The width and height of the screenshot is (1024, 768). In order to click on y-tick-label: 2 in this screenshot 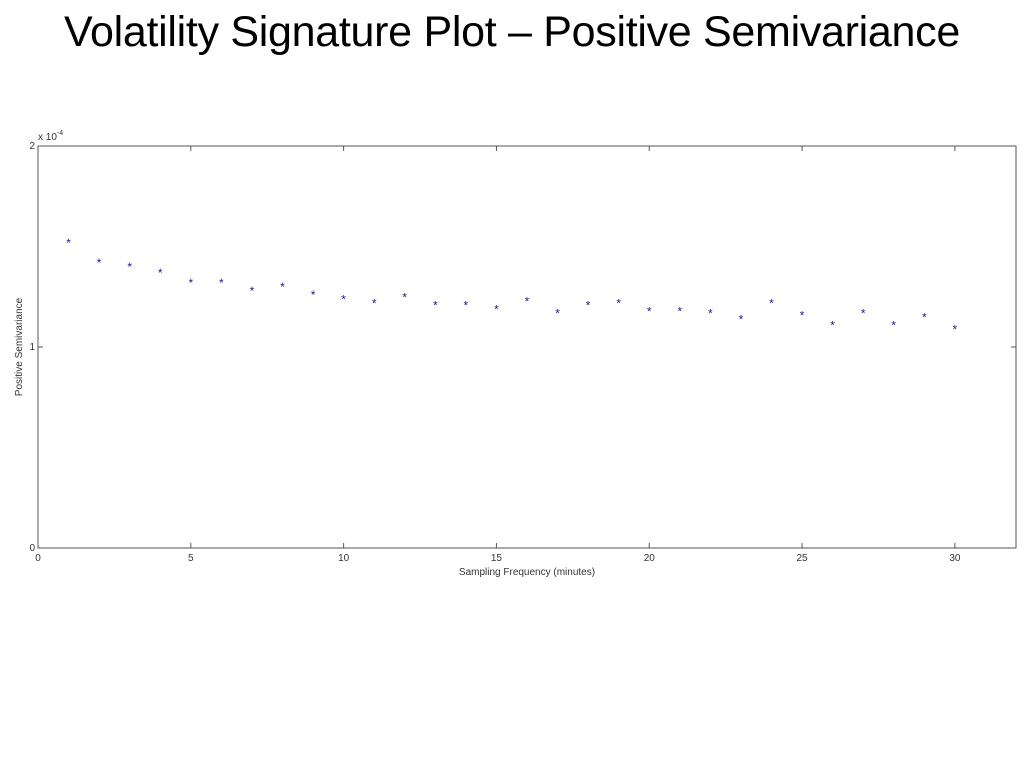, I will do `click(32, 146)`.